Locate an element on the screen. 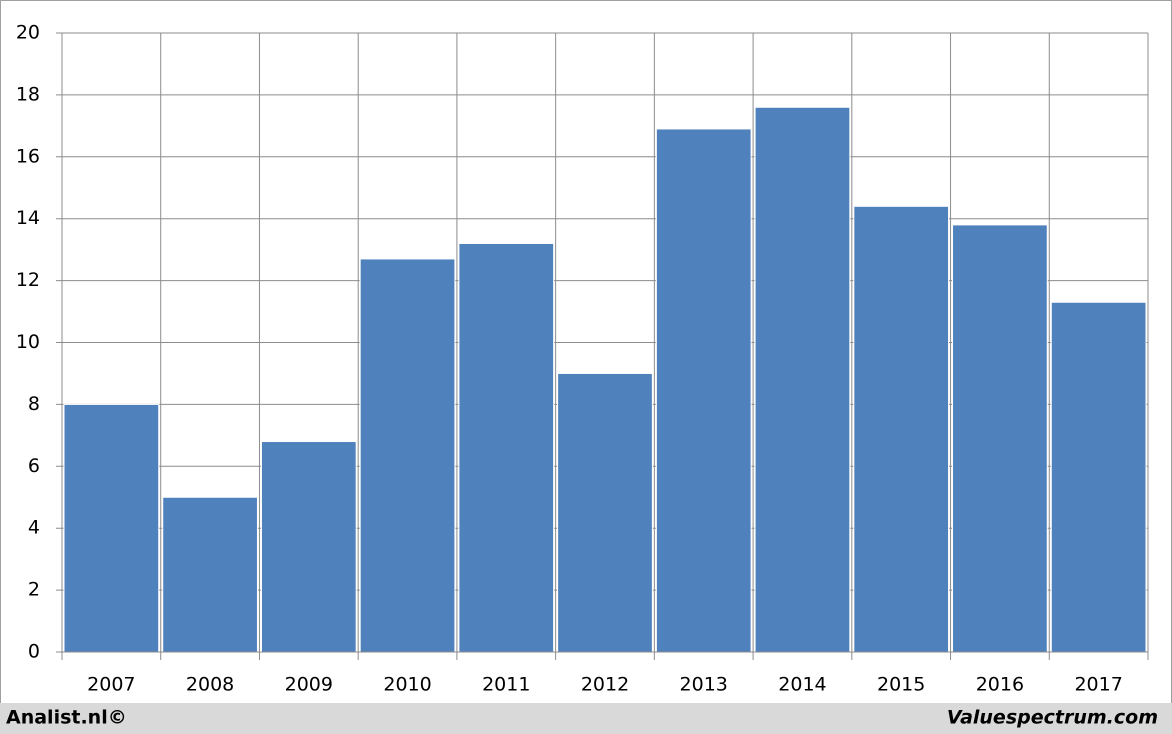 This screenshot has width=1172, height=734. y-tick-label: 12 is located at coordinates (28, 280).